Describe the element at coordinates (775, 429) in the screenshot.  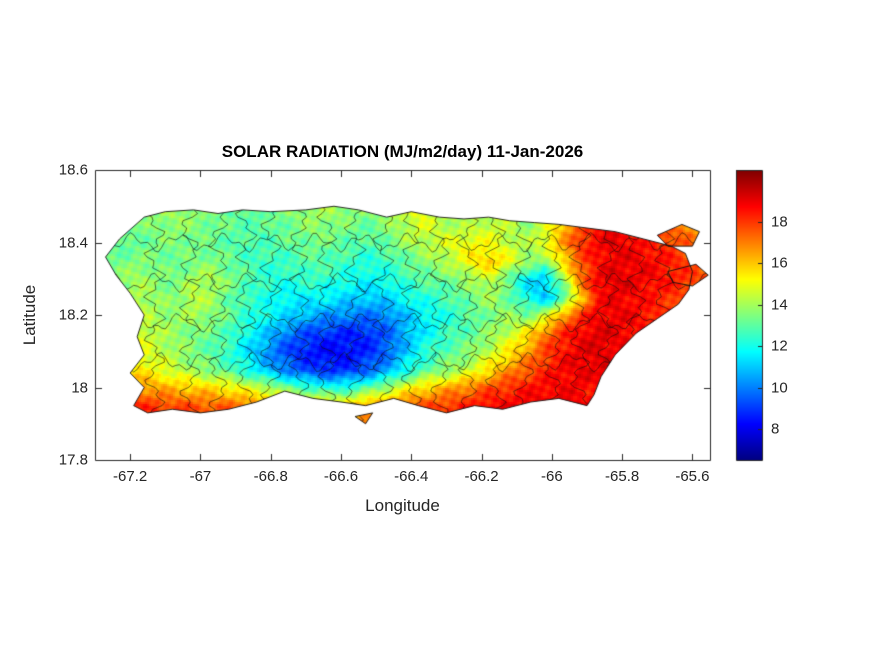
I see `colorbar-tick-label: 8` at that location.